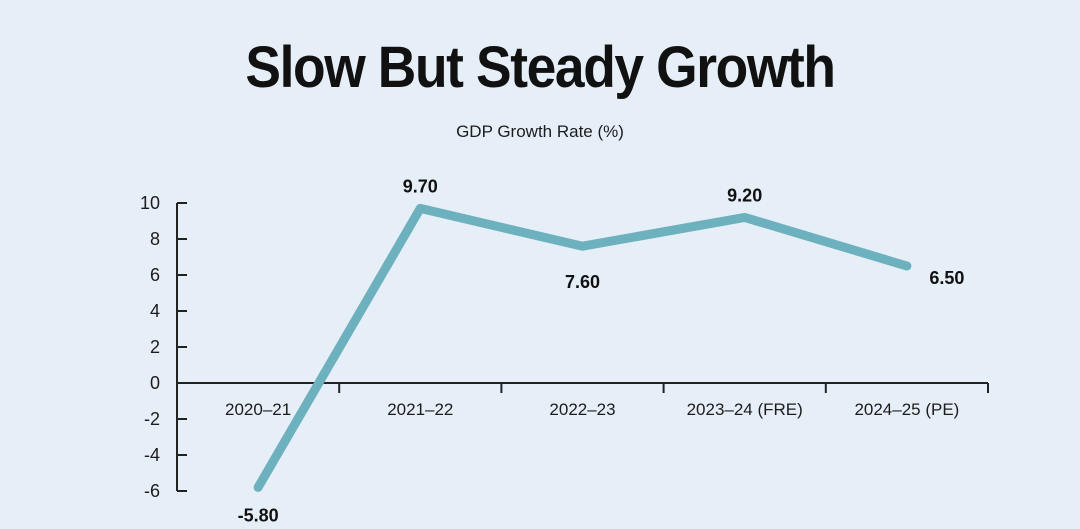 This screenshot has width=1080, height=529. What do you see at coordinates (163, 347) in the screenshot?
I see `y-axis: 10 8 6 4 2 0 -2 -4 -6` at bounding box center [163, 347].